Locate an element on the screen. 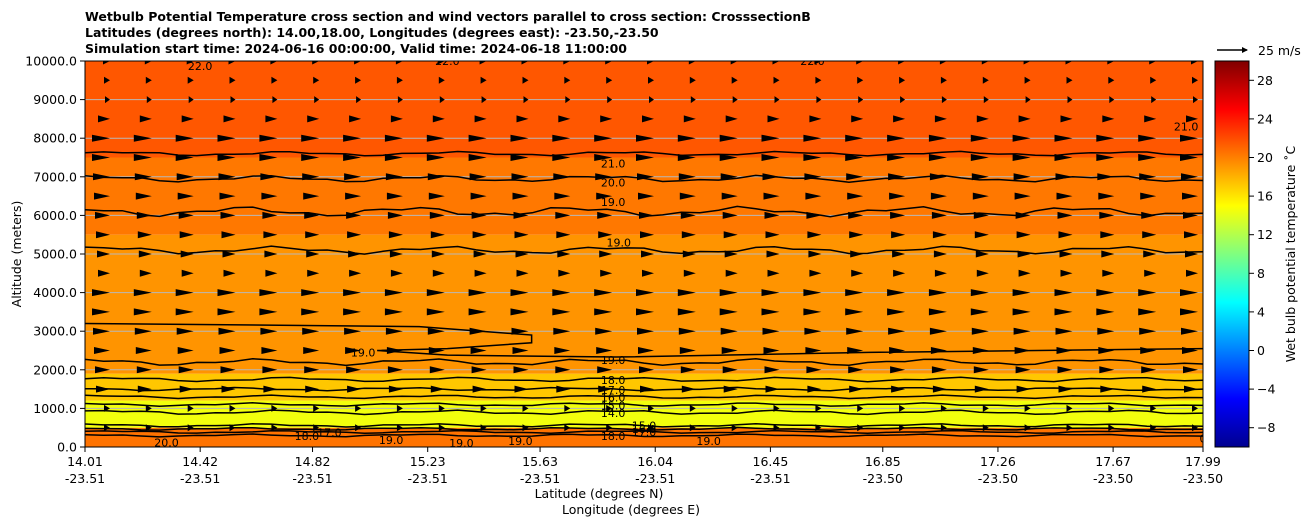 The image size is (1311, 526). x-tick-label-lat: 17.67 is located at coordinates (1113, 461).